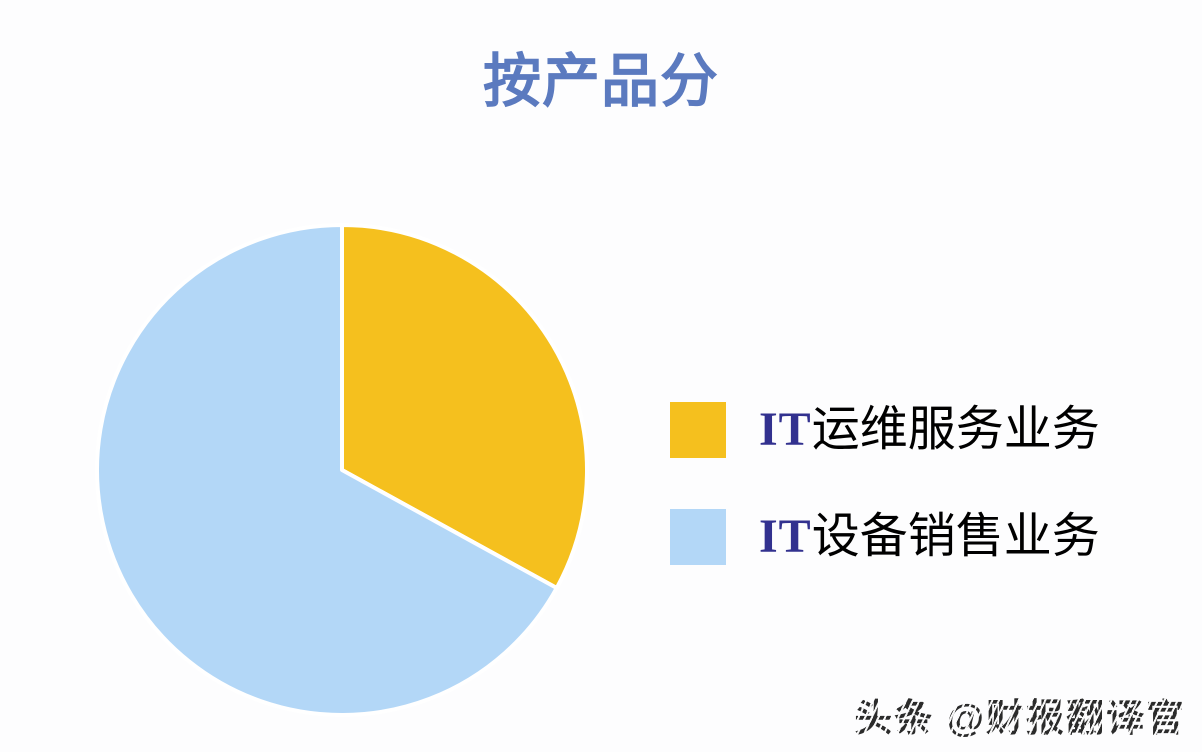  What do you see at coordinates (1020, 714) in the screenshot?
I see `watermark: 头条 @财报翻译官` at bounding box center [1020, 714].